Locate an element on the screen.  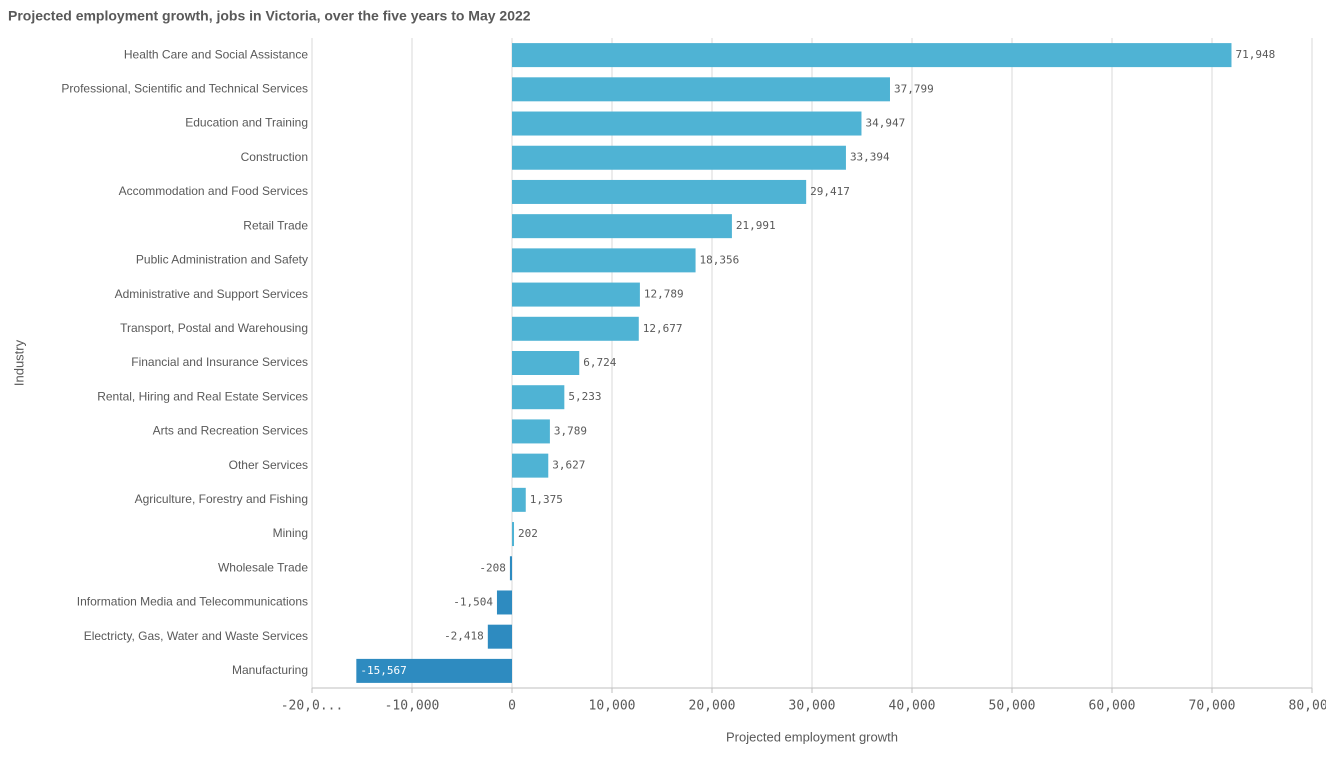
x-tick-label: 80,000 is located at coordinates (1307, 706).